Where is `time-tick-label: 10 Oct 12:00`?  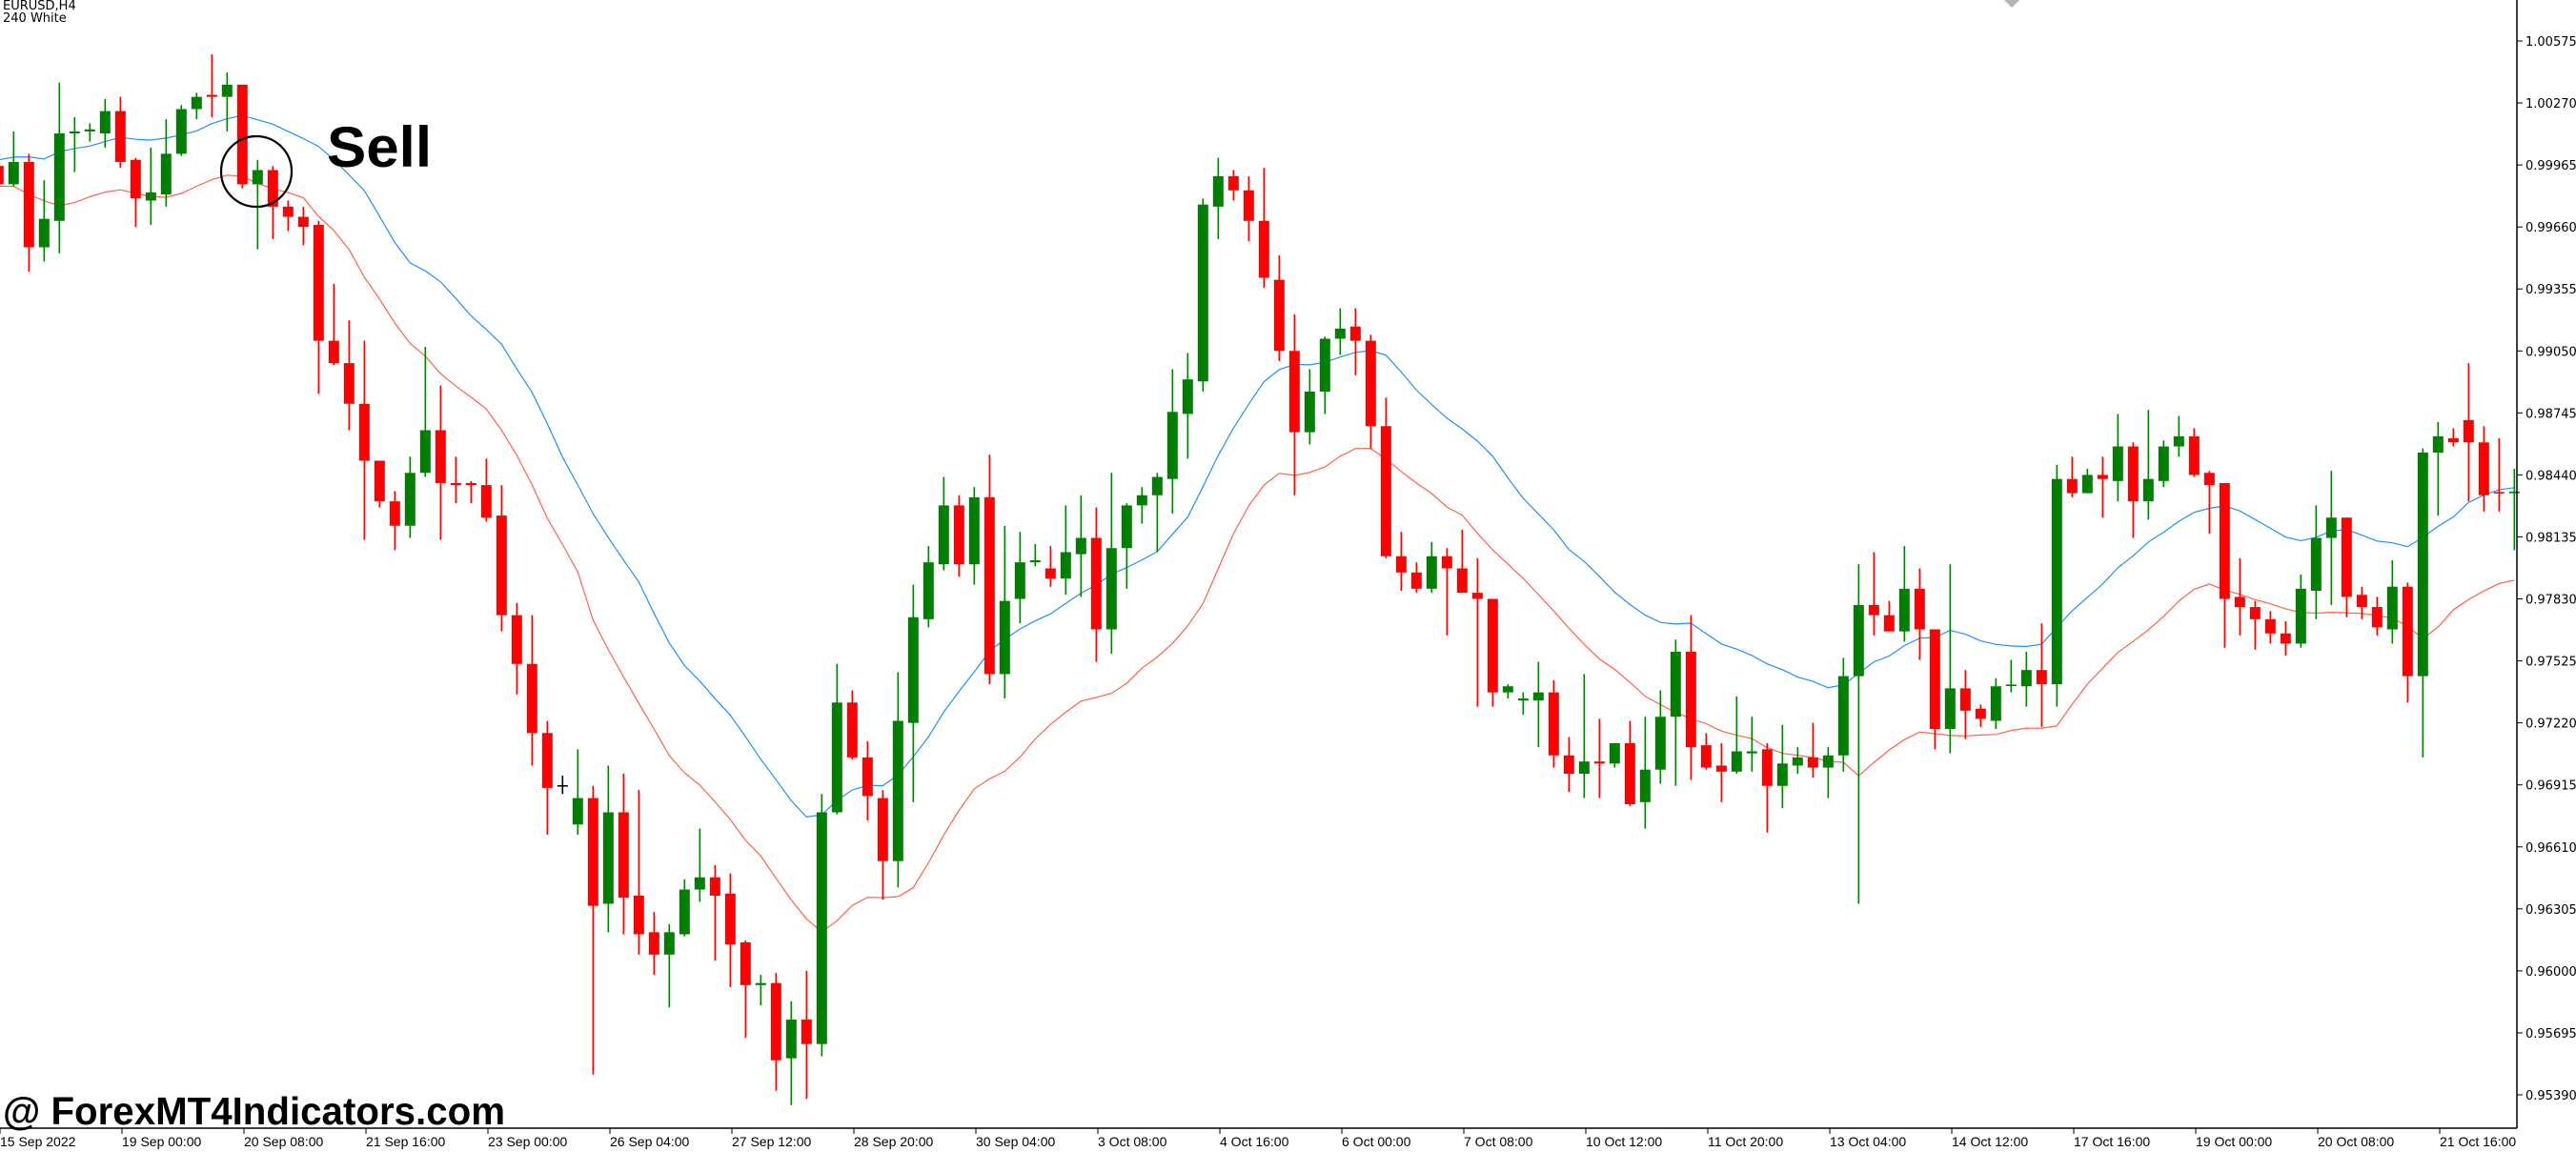 time-tick-label: 10 Oct 12:00 is located at coordinates (1624, 1141).